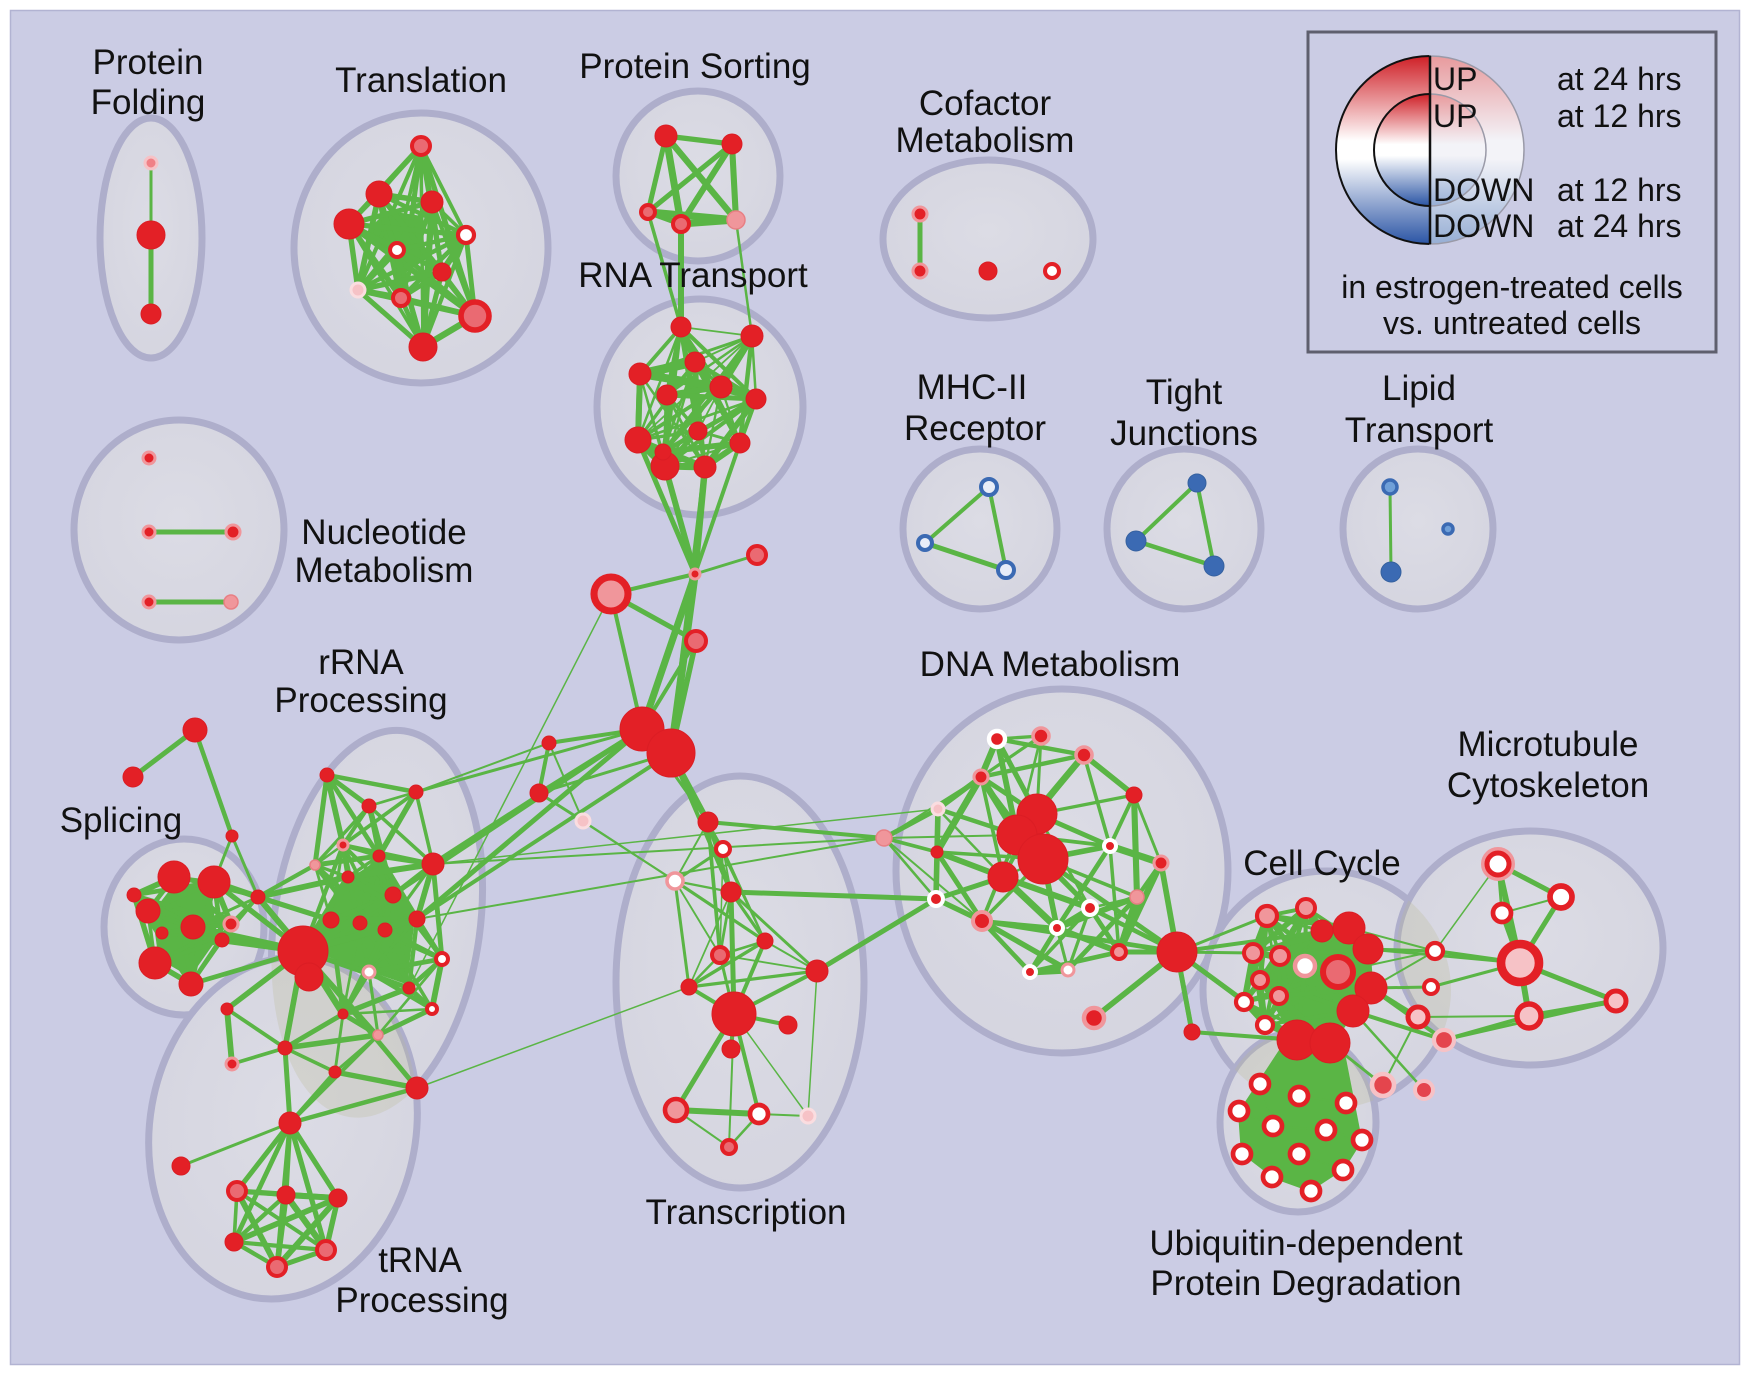  Describe the element at coordinates (1419, 430) in the screenshot. I see `svg-text: Transport` at that location.